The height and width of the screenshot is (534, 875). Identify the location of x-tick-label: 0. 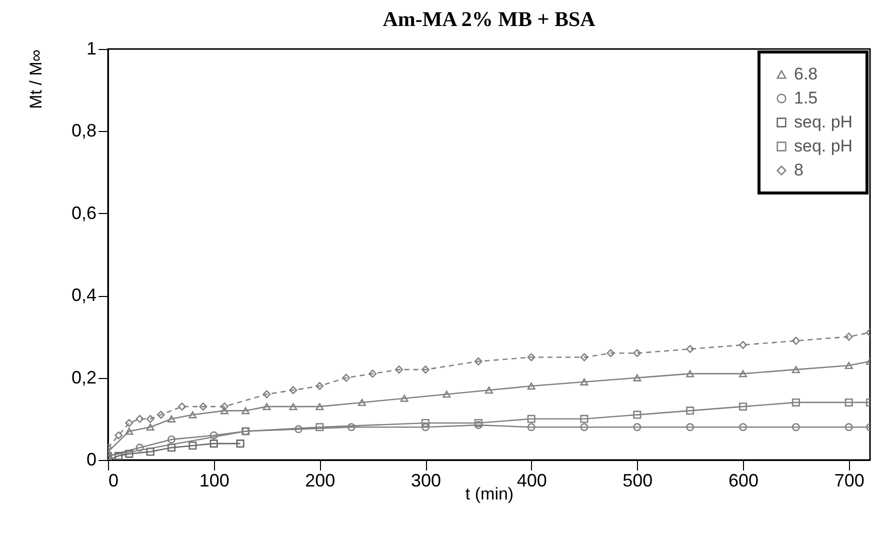
(113, 480).